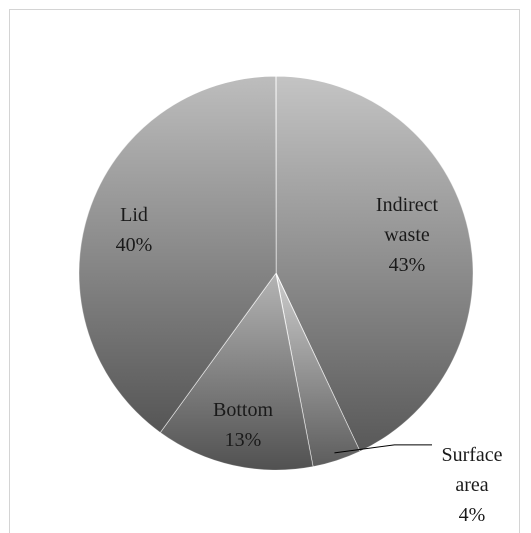  Describe the element at coordinates (407, 220) in the screenshot. I see `category-label: Indirect waste` at that location.